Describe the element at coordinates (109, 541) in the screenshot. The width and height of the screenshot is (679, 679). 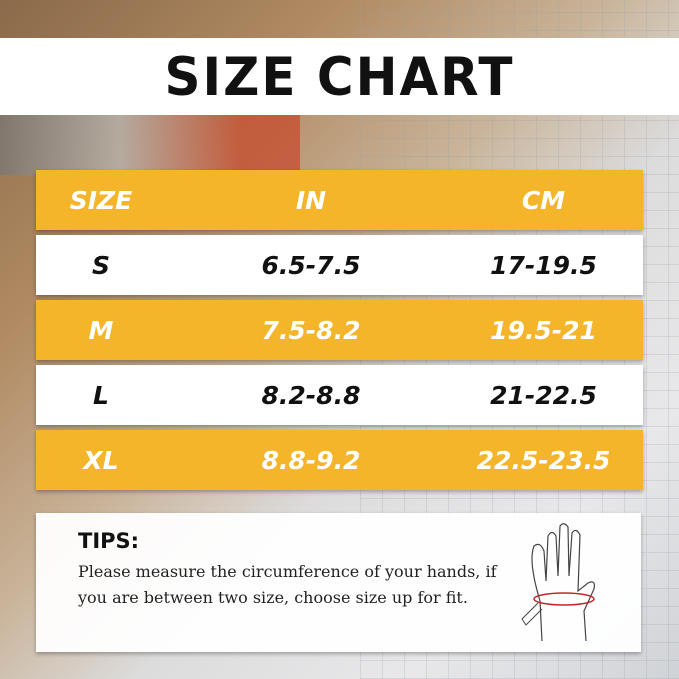
I see `tips-heading: TIPS:` at that location.